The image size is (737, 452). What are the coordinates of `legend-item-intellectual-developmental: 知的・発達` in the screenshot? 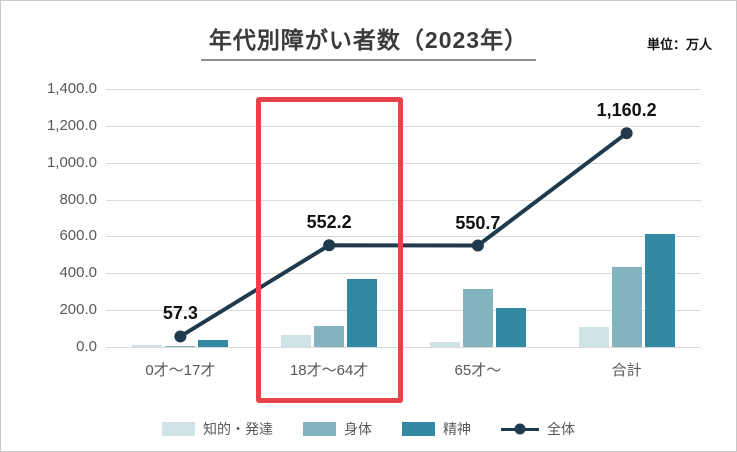 It's located at (217, 429).